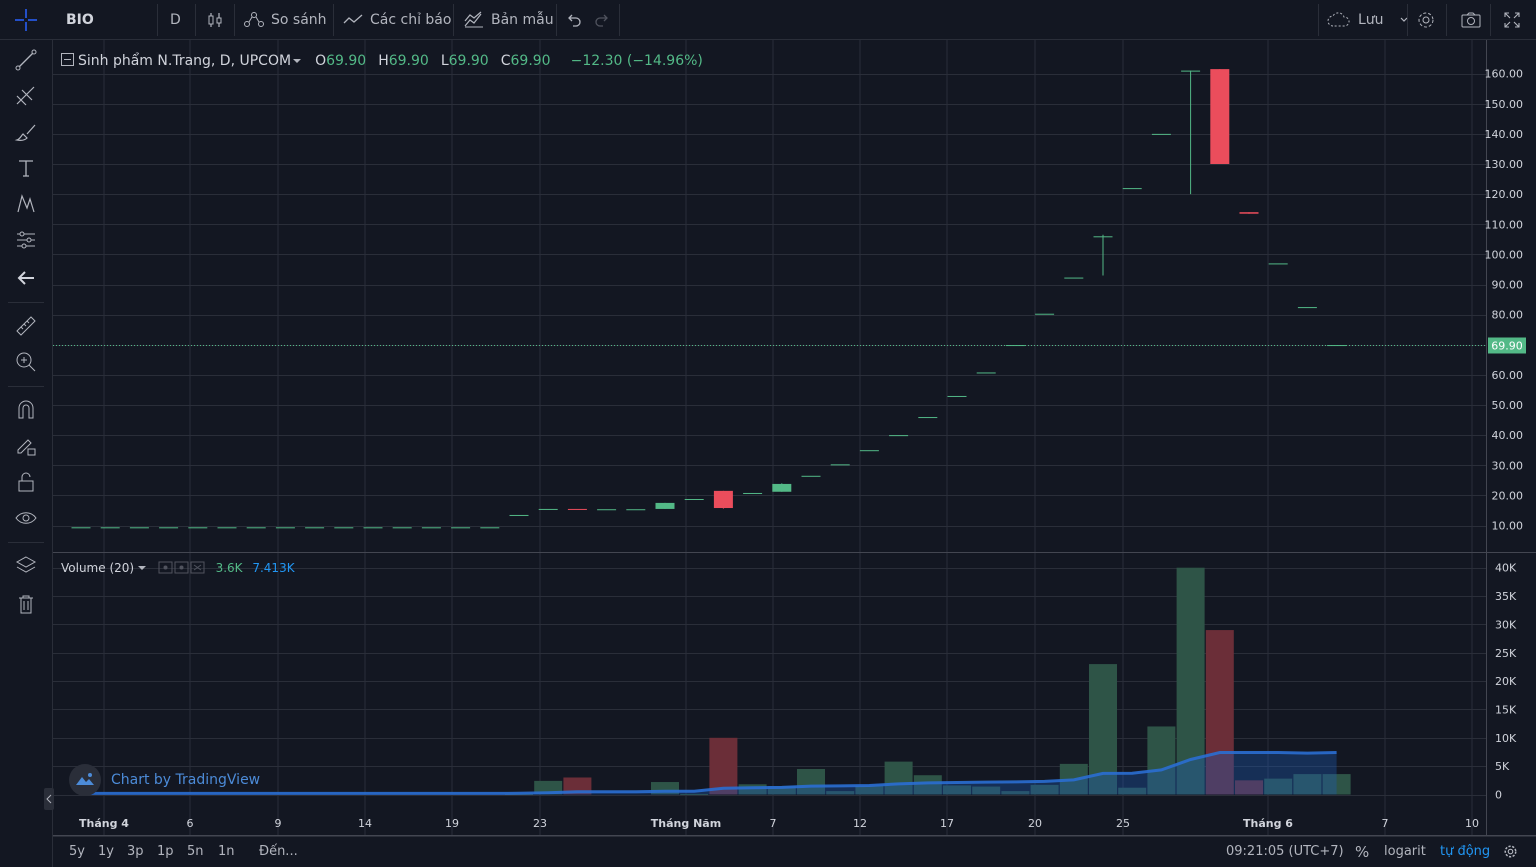 This screenshot has width=1536, height=867. What do you see at coordinates (29, 20) in the screenshot?
I see `crosshair-tool` at bounding box center [29, 20].